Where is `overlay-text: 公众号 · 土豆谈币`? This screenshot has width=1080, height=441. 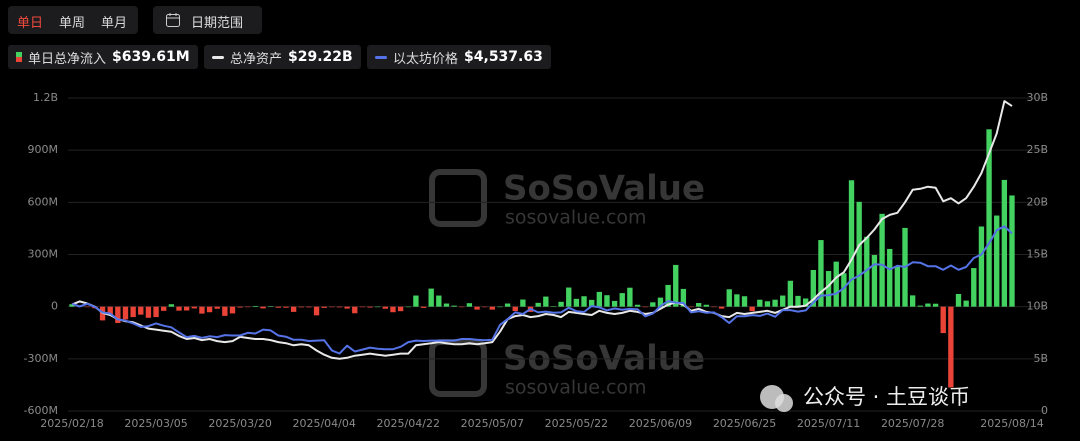
overlay-text: 公众号 · 土豆谈币 is located at coordinates (886, 397).